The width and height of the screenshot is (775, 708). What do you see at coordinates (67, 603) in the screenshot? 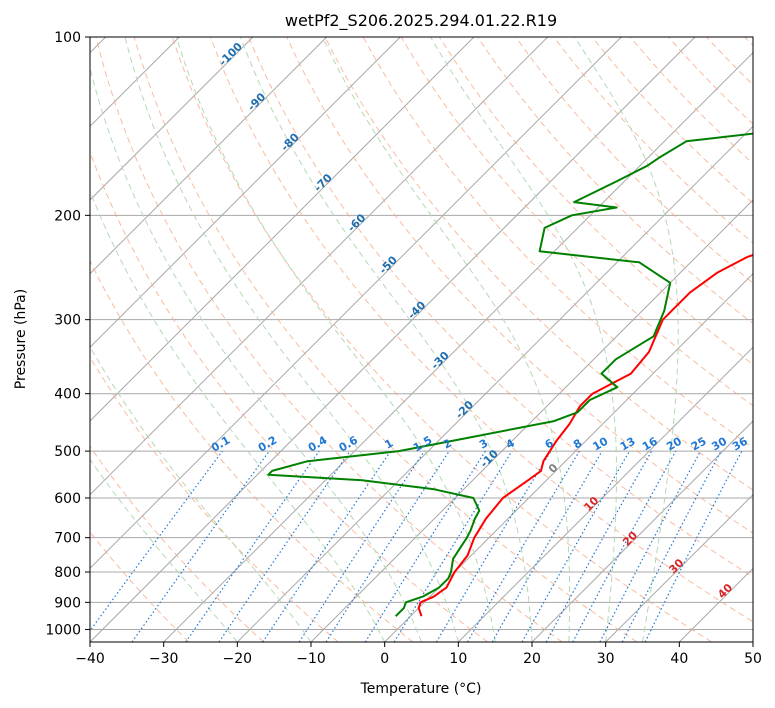
I see `y-tick-label: 900` at bounding box center [67, 603].